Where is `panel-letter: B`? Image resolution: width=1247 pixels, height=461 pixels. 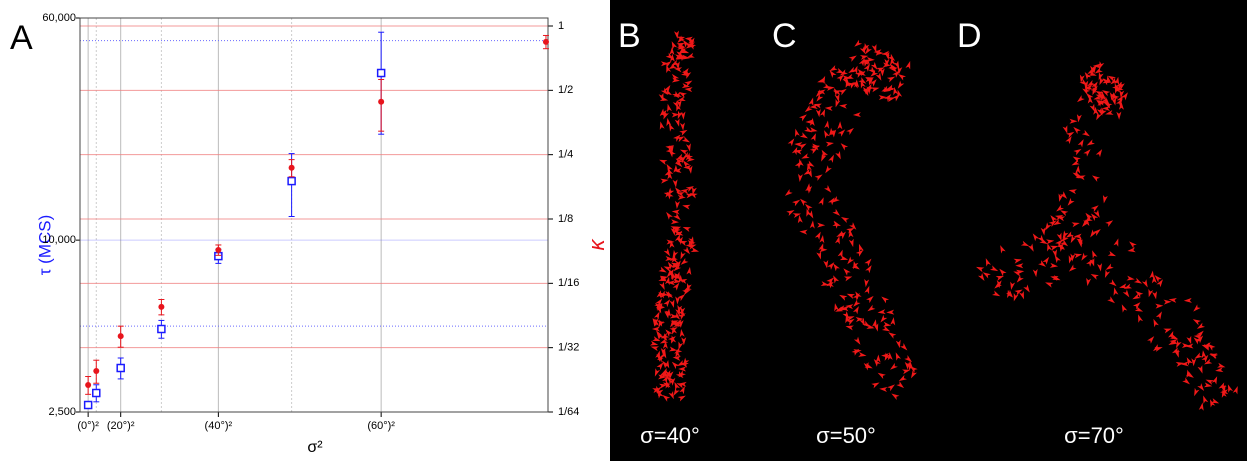
panel-letter: B is located at coordinates (629, 36).